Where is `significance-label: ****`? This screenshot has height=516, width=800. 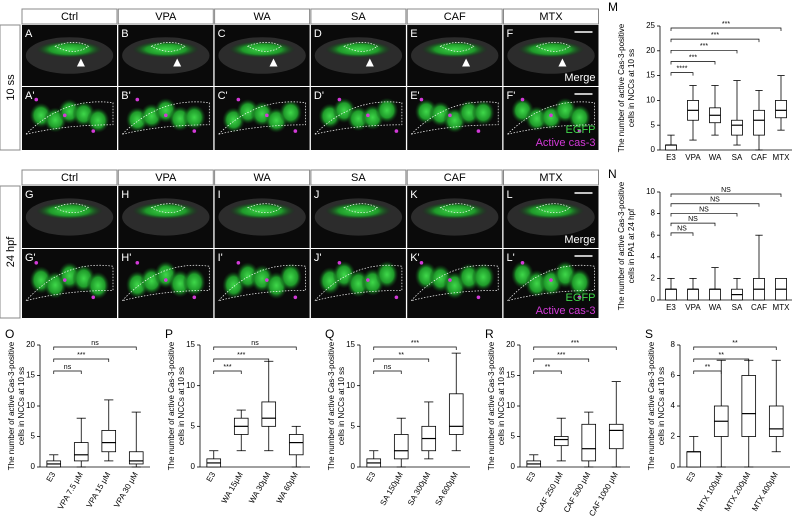
significance-label: **** is located at coordinates (682, 68).